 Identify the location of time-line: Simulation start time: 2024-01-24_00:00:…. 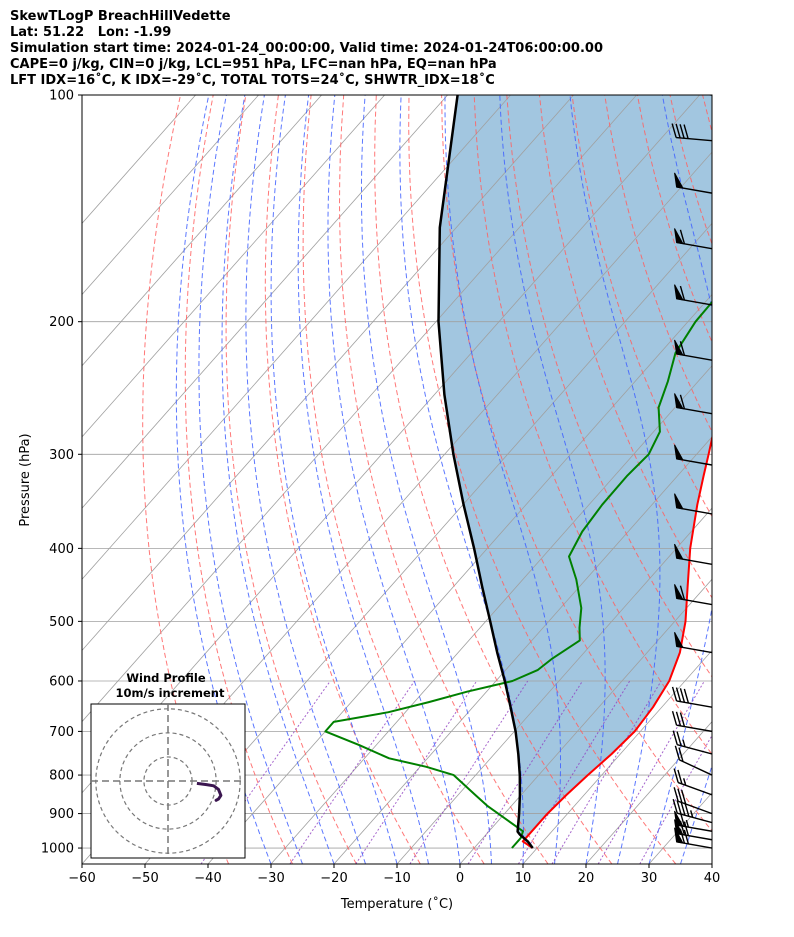
(306, 48).